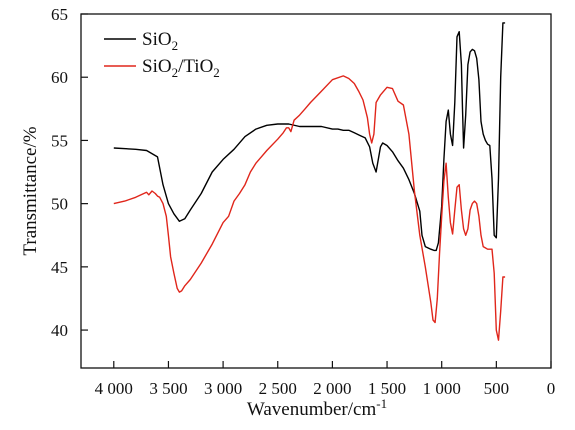  What do you see at coordinates (442, 388) in the screenshot?
I see `x-tick-label-1000: 1 000` at bounding box center [442, 388].